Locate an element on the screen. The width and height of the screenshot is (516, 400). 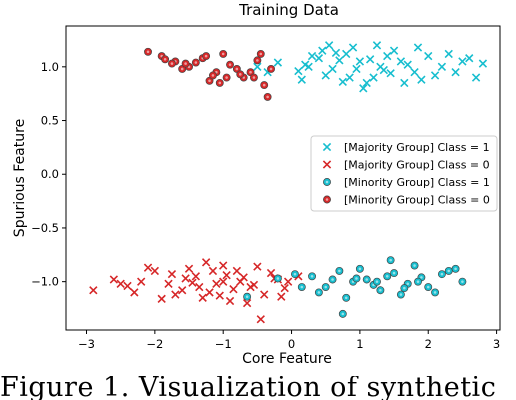
x-tick-label: −3 is located at coordinates (86, 344).